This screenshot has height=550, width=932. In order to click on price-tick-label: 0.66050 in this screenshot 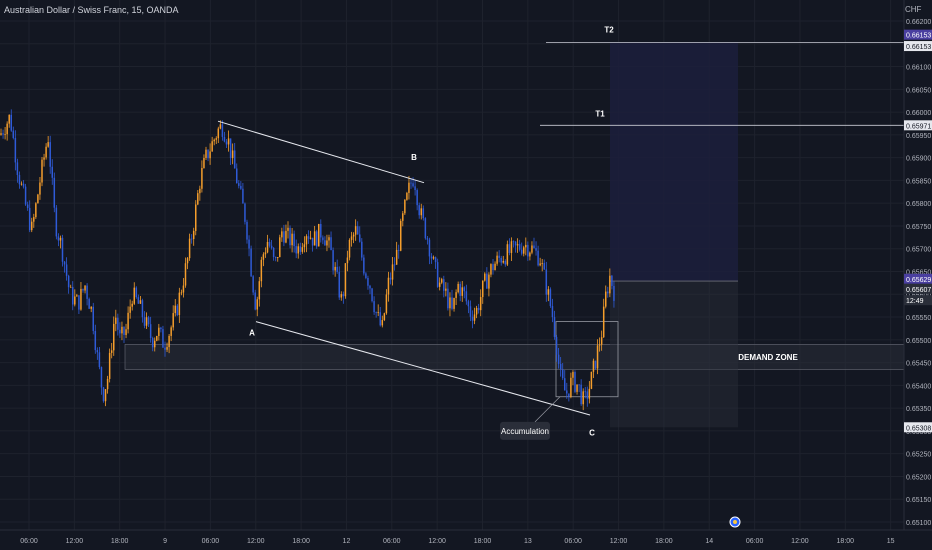, I will do `click(918, 90)`.